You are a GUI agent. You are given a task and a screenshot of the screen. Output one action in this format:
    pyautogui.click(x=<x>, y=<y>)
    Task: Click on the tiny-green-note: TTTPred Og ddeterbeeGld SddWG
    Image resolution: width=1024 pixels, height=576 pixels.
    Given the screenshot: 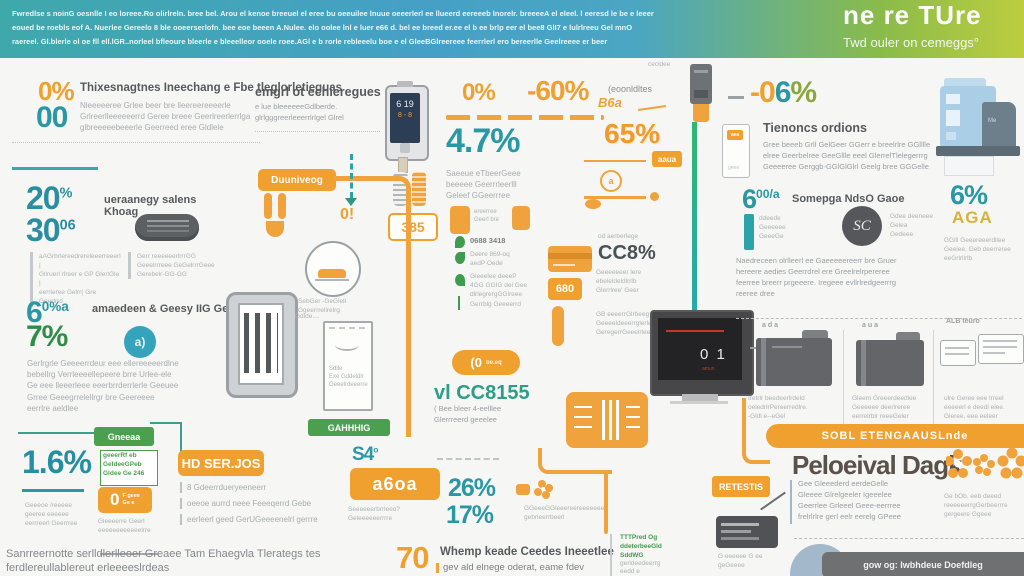 What is the action you would take?
    pyautogui.click(x=641, y=546)
    